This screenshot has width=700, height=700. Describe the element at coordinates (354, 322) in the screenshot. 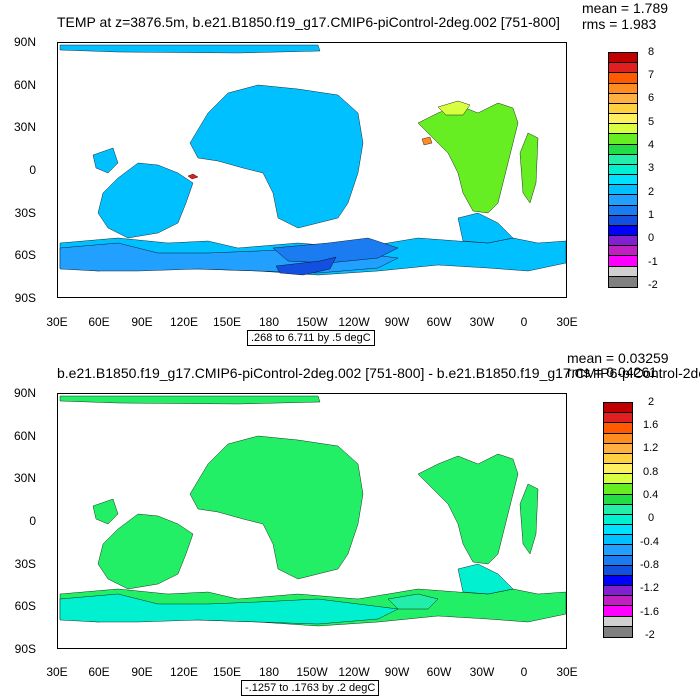

I see `top-xlabel: 120W` at that location.